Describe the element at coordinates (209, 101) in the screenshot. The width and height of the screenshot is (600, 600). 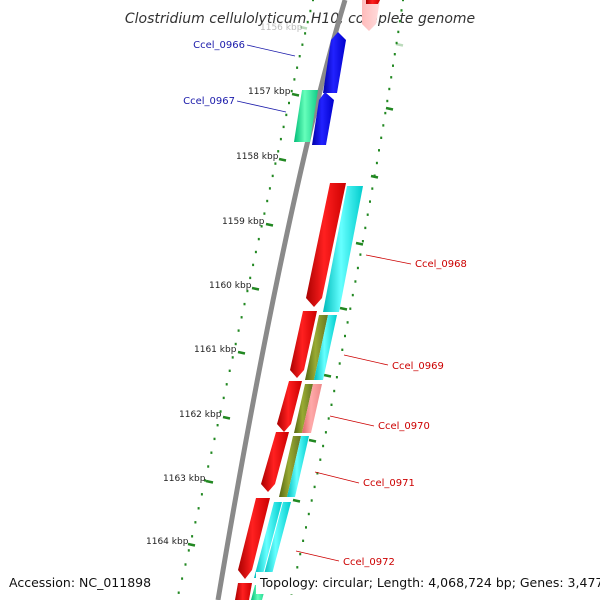
I see `gene-label-ccel-0967: Ccel_0967` at that location.